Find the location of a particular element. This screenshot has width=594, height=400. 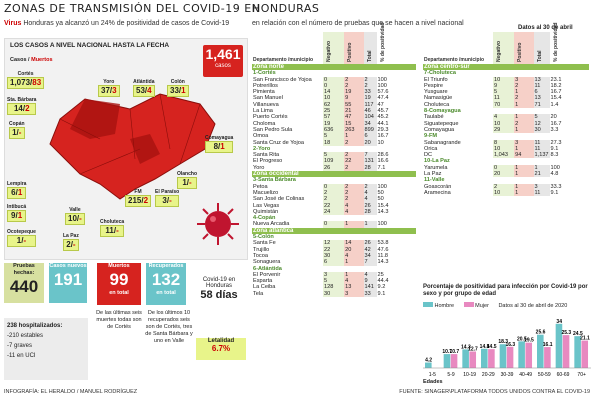

dept-name: Choluteca is located at coordinates (112, 222).